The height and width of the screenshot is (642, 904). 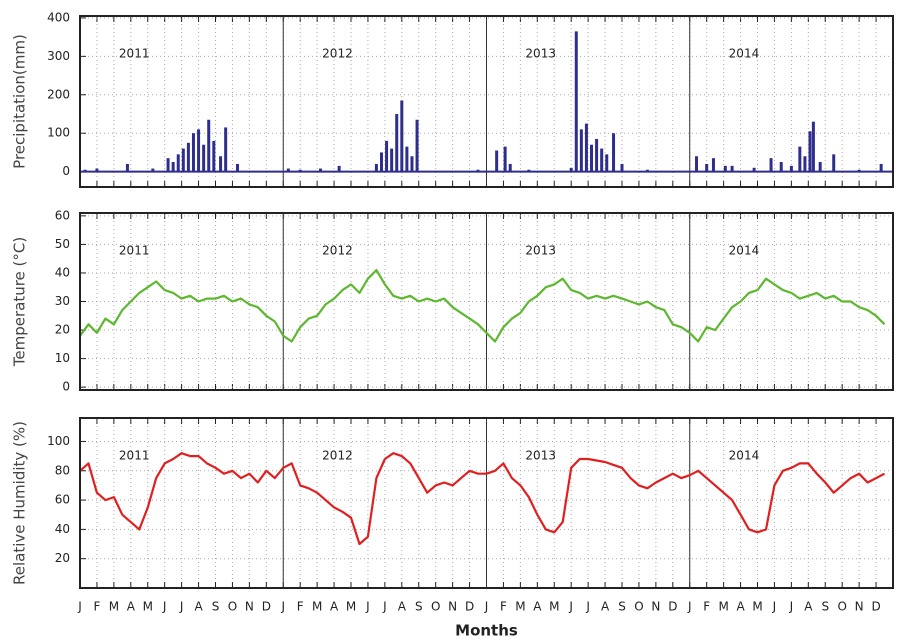 What do you see at coordinates (62, 244) in the screenshot?
I see `y-tick-label: 50` at bounding box center [62, 244].